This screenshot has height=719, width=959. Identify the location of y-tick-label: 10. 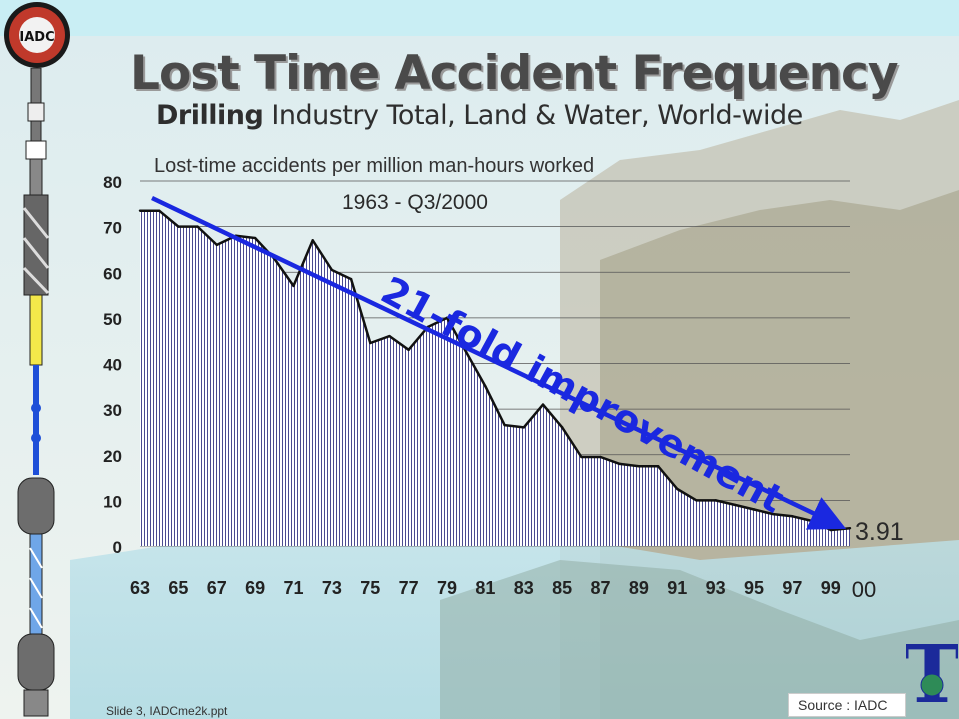
(112, 501).